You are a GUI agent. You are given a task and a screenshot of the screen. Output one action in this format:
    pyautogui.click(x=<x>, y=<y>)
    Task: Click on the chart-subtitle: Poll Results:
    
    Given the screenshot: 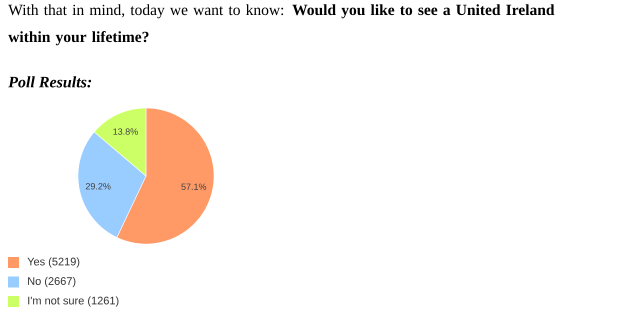 What is the action you would take?
    pyautogui.click(x=50, y=82)
    